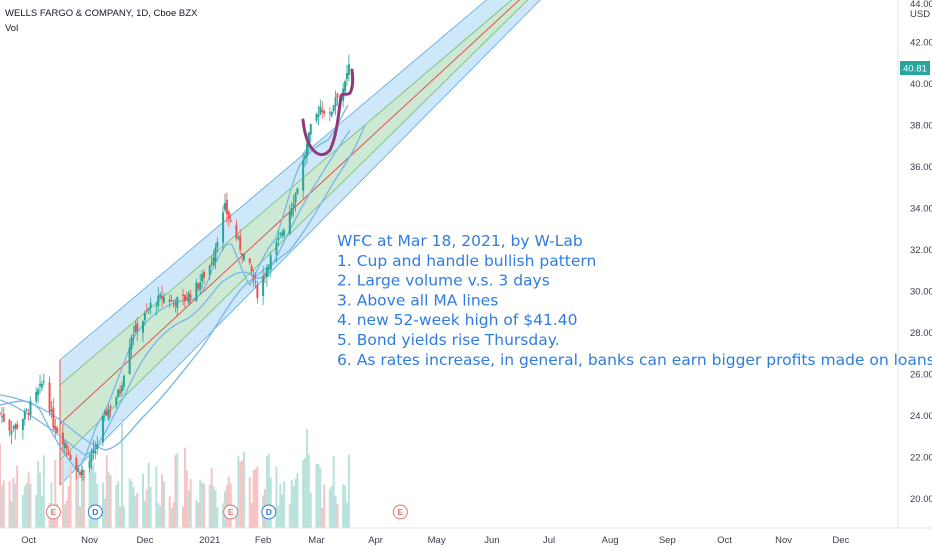 Image resolution: width=932 pixels, height=550 pixels. I want to click on price-tick-label: 28.00, so click(921, 333).